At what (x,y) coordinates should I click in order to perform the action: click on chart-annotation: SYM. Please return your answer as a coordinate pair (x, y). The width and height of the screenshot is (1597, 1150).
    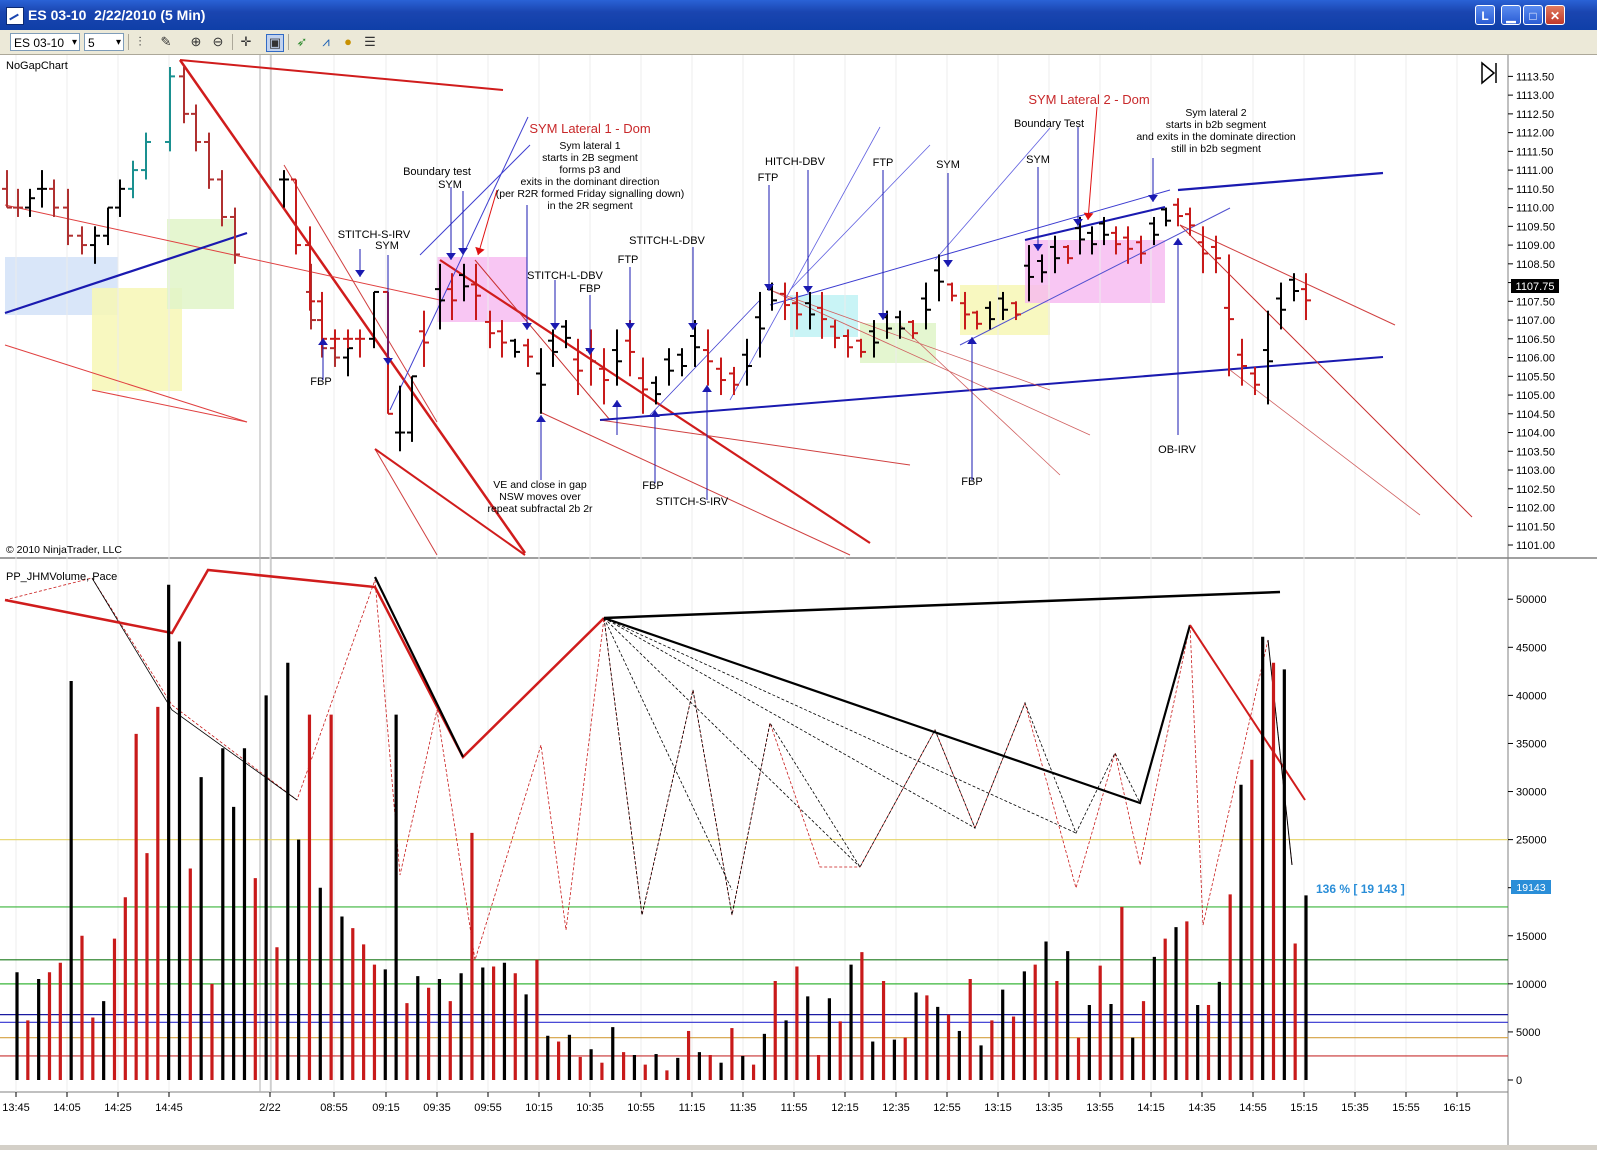
    Looking at the image, I should click on (948, 165).